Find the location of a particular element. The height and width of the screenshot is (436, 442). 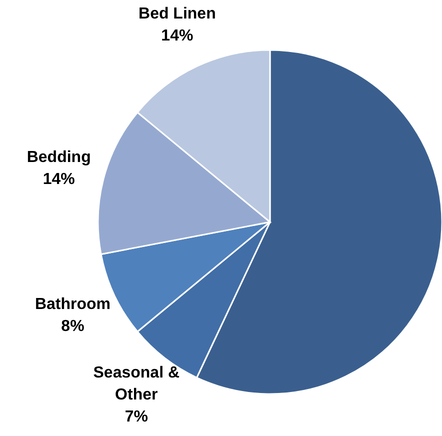

slice-label: Bedding is located at coordinates (58, 157).